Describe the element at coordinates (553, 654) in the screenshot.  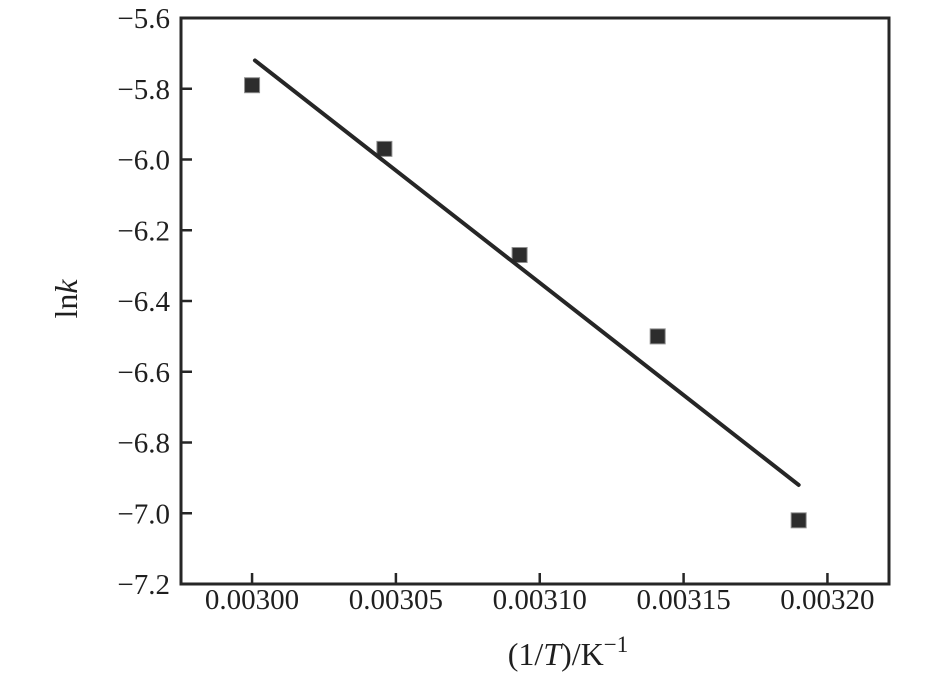
I see `x-axis-title-variable: T` at that location.